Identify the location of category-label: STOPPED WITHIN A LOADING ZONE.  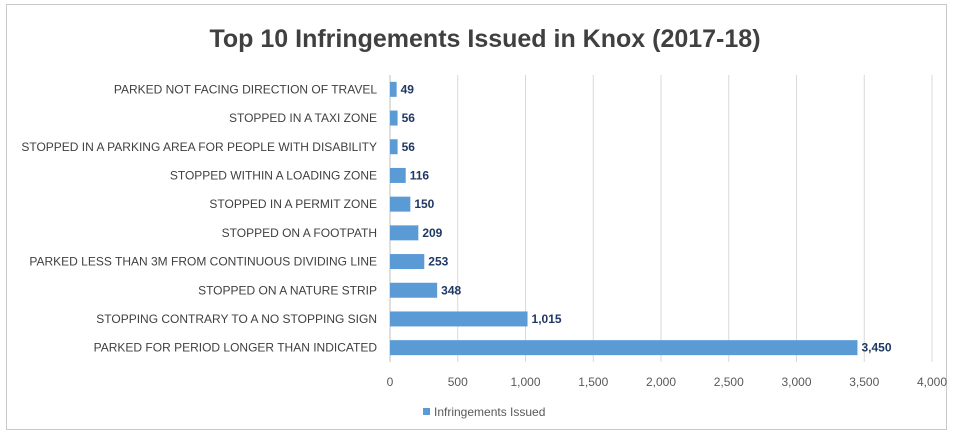
(273, 175).